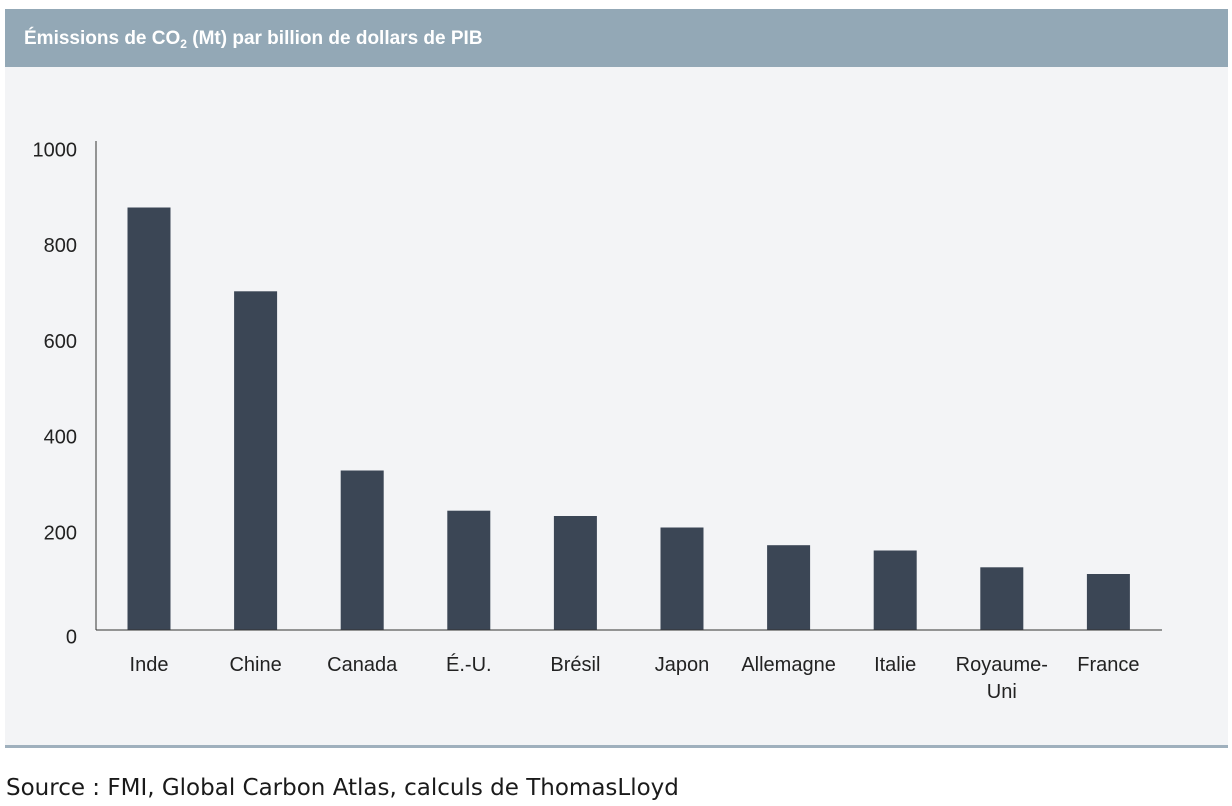  Describe the element at coordinates (60, 438) in the screenshot. I see `y-tick-label: 400` at that location.